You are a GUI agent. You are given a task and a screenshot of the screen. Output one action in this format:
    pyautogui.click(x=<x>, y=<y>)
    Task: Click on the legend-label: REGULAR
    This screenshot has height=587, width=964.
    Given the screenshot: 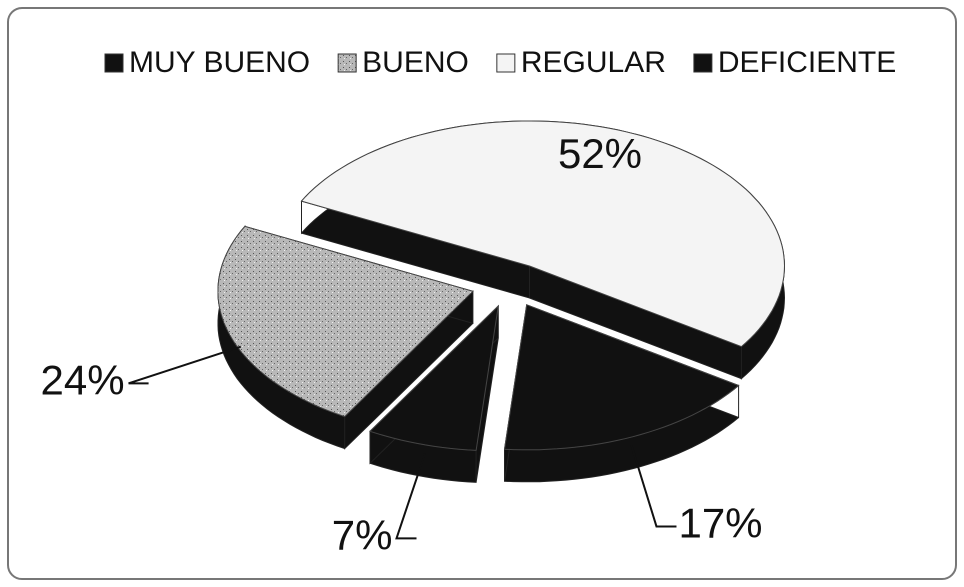 What is the action you would take?
    pyautogui.click(x=593, y=62)
    